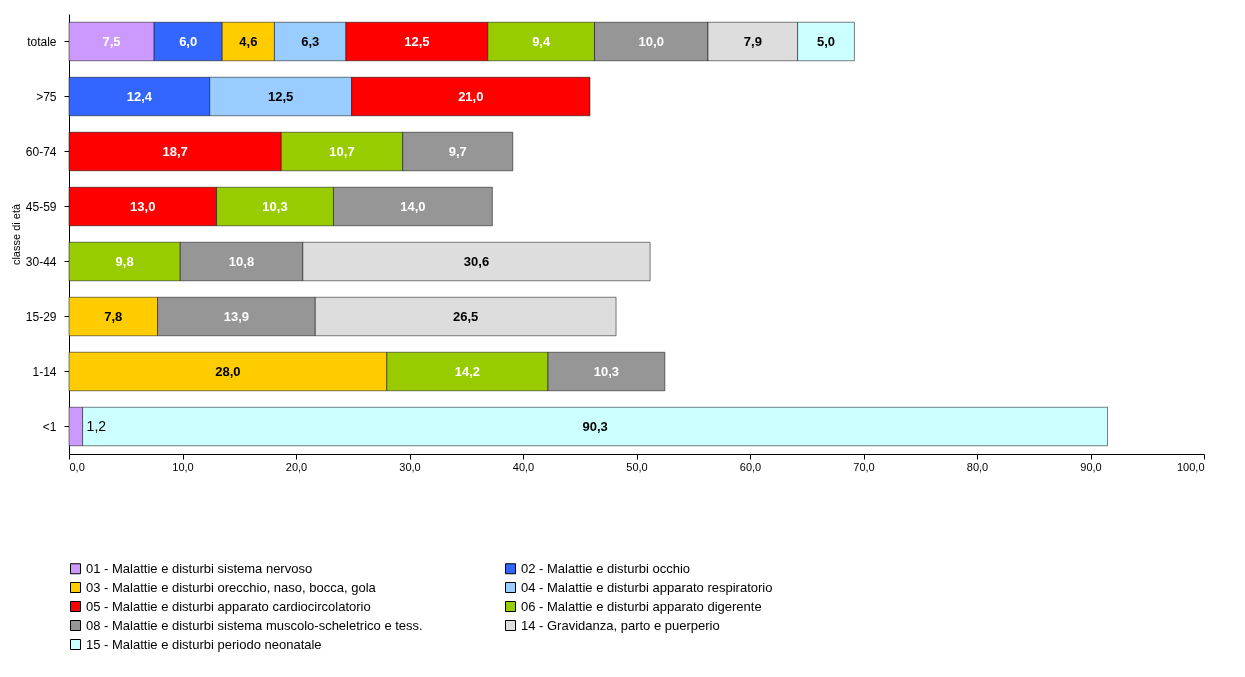 The image size is (1245, 677). What do you see at coordinates (77, 466) in the screenshot?
I see `x-tick-label: 0,0` at bounding box center [77, 466].